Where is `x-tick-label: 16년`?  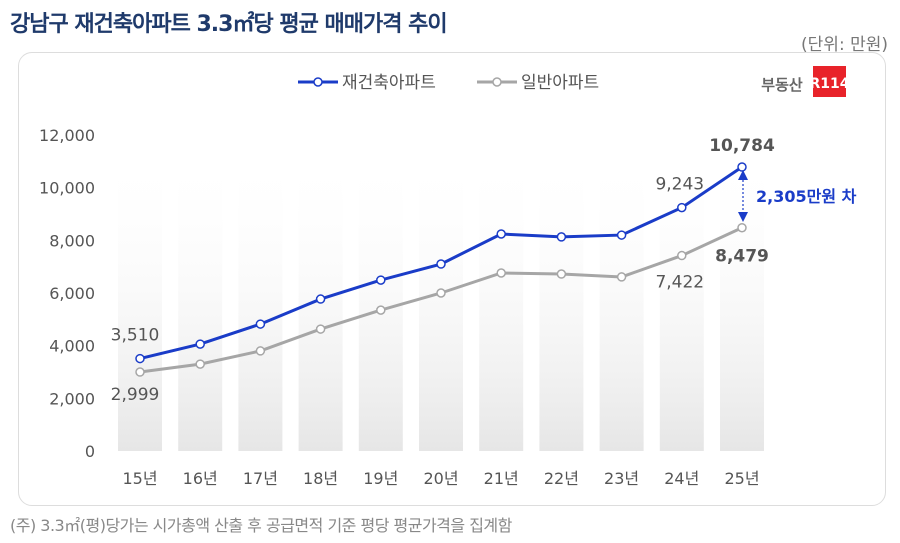 x-tick-label: 16년 is located at coordinates (200, 478).